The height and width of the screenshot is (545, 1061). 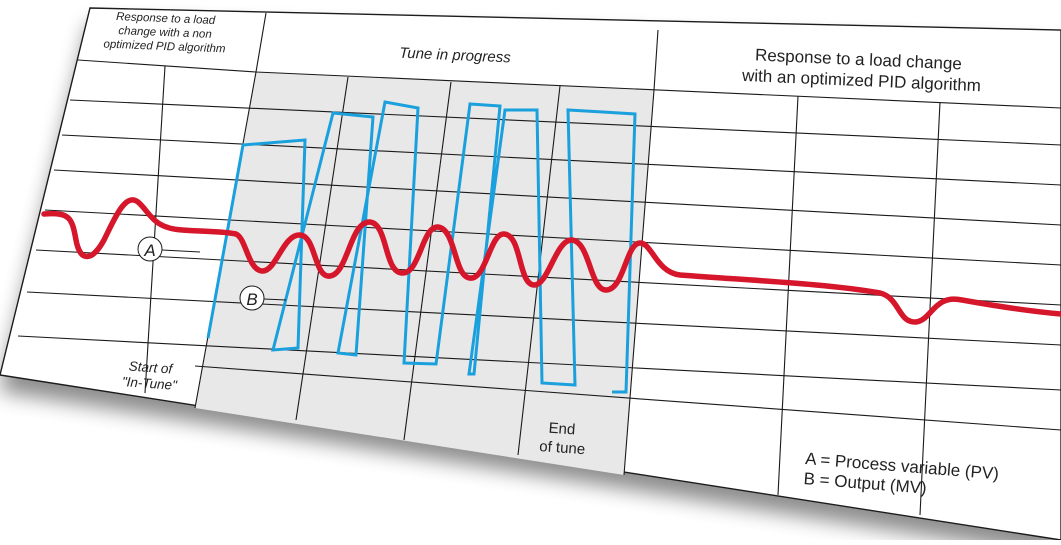 What do you see at coordinates (455, 56) in the screenshot?
I see `header-middle: Tune in progress` at bounding box center [455, 56].